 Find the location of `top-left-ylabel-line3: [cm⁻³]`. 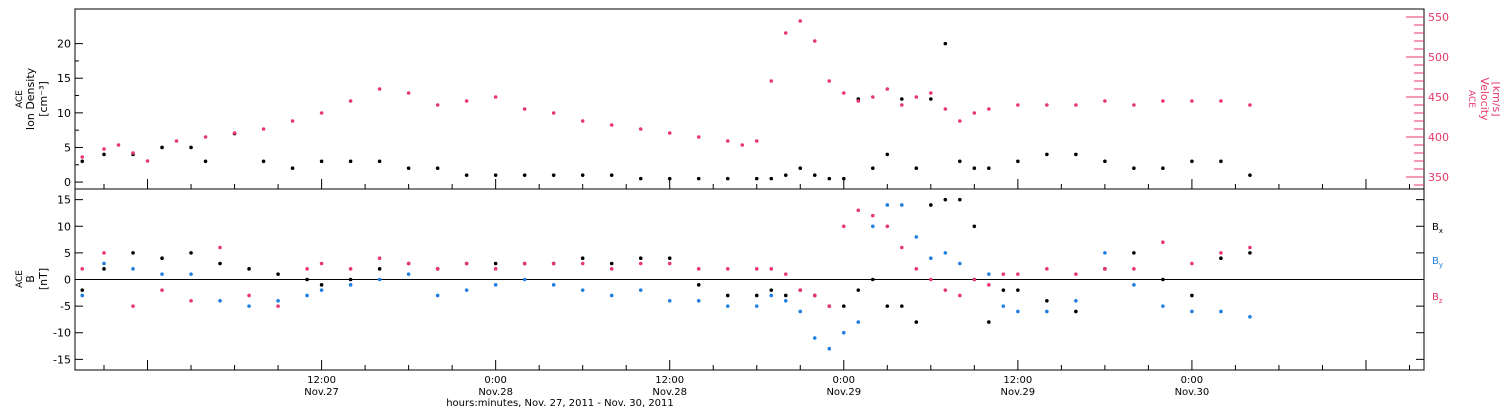

top-left-ylabel-line3: [cm⁻³] is located at coordinates (43, 99).